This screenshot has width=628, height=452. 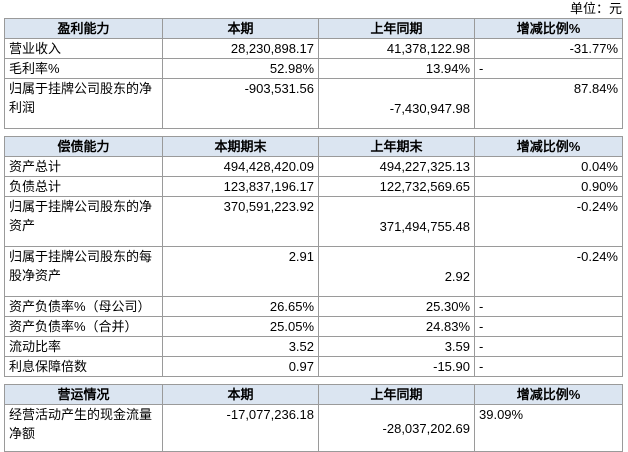 I want to click on value-cell: 52.98%, so click(x=240, y=68).